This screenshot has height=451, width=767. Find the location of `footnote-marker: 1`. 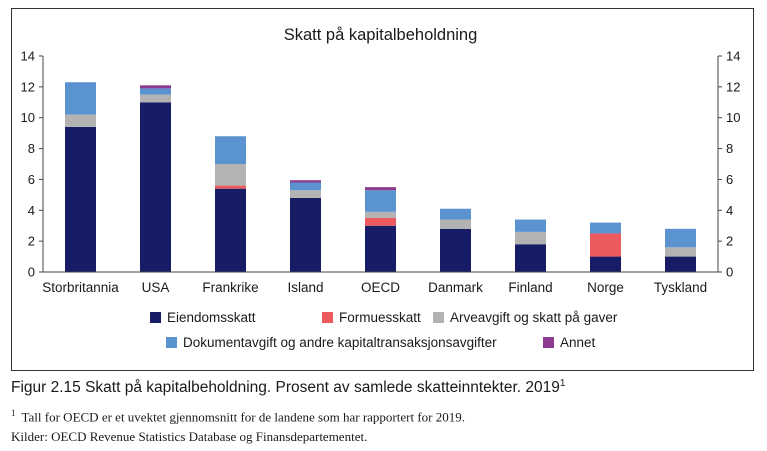

footnote-marker: 1 is located at coordinates (13, 413).